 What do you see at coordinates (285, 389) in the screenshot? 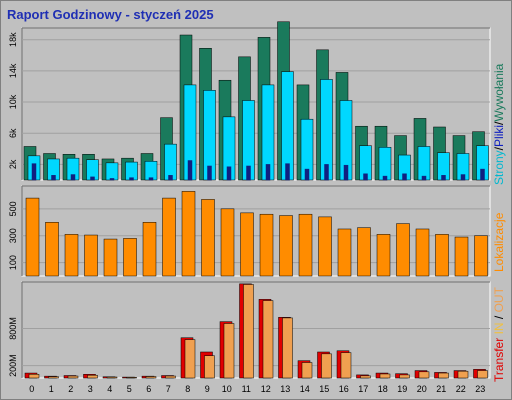
I see `x-tick-label: 13` at bounding box center [285, 389].